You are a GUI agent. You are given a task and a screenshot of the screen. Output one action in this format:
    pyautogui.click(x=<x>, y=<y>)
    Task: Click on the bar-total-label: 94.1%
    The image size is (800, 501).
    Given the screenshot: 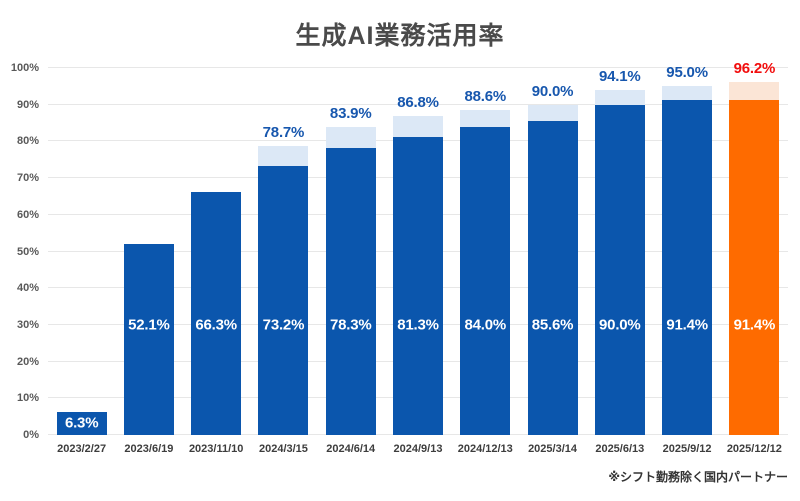 What is the action you would take?
    pyautogui.click(x=620, y=76)
    